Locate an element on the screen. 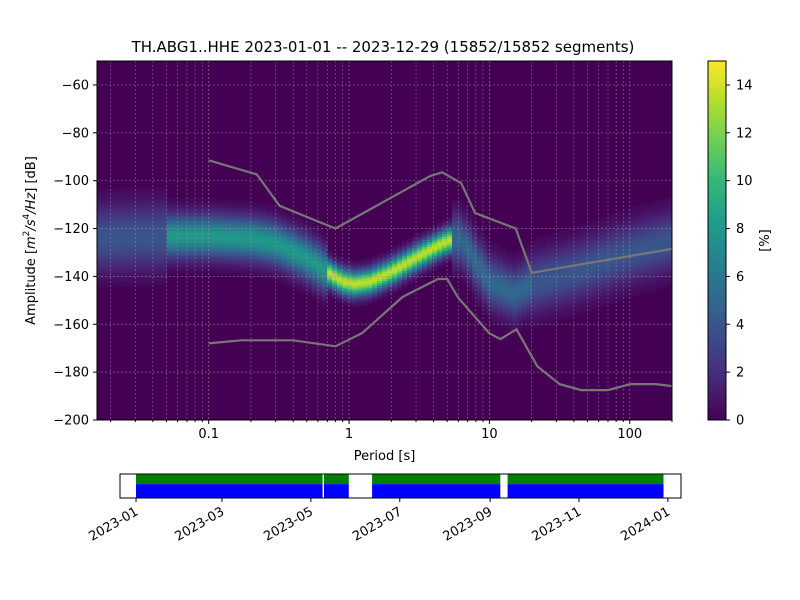 This screenshot has height=600, width=800. y-tick-label: −60 is located at coordinates (75, 85).